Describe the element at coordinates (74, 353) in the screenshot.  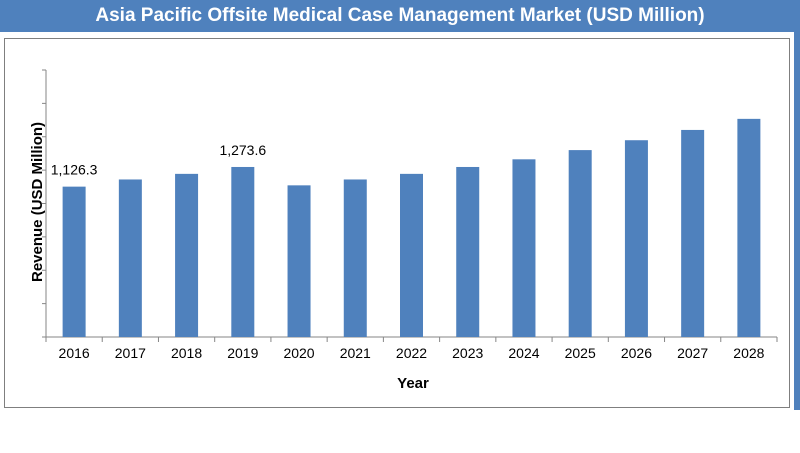
I see `x-tick-label: 2016` at that location.